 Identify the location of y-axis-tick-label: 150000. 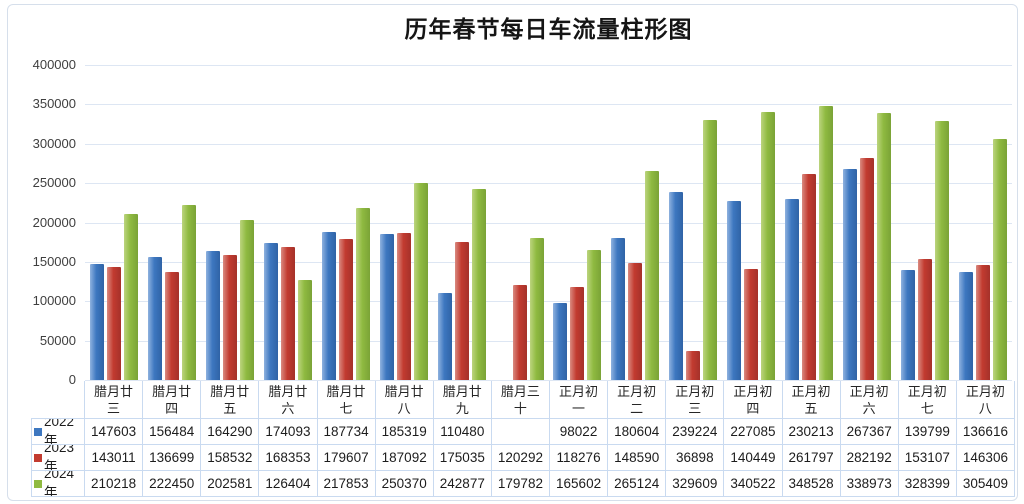
(54, 261).